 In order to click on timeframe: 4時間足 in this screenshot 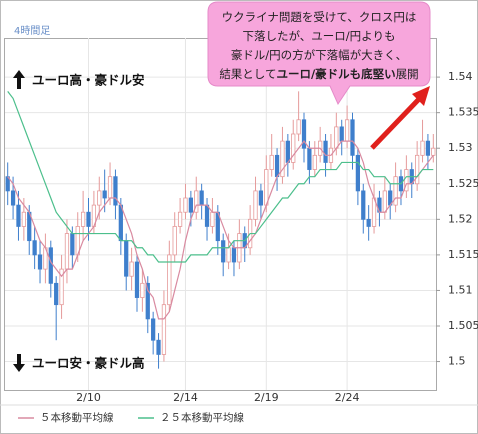, I will do `click(32, 31)`.